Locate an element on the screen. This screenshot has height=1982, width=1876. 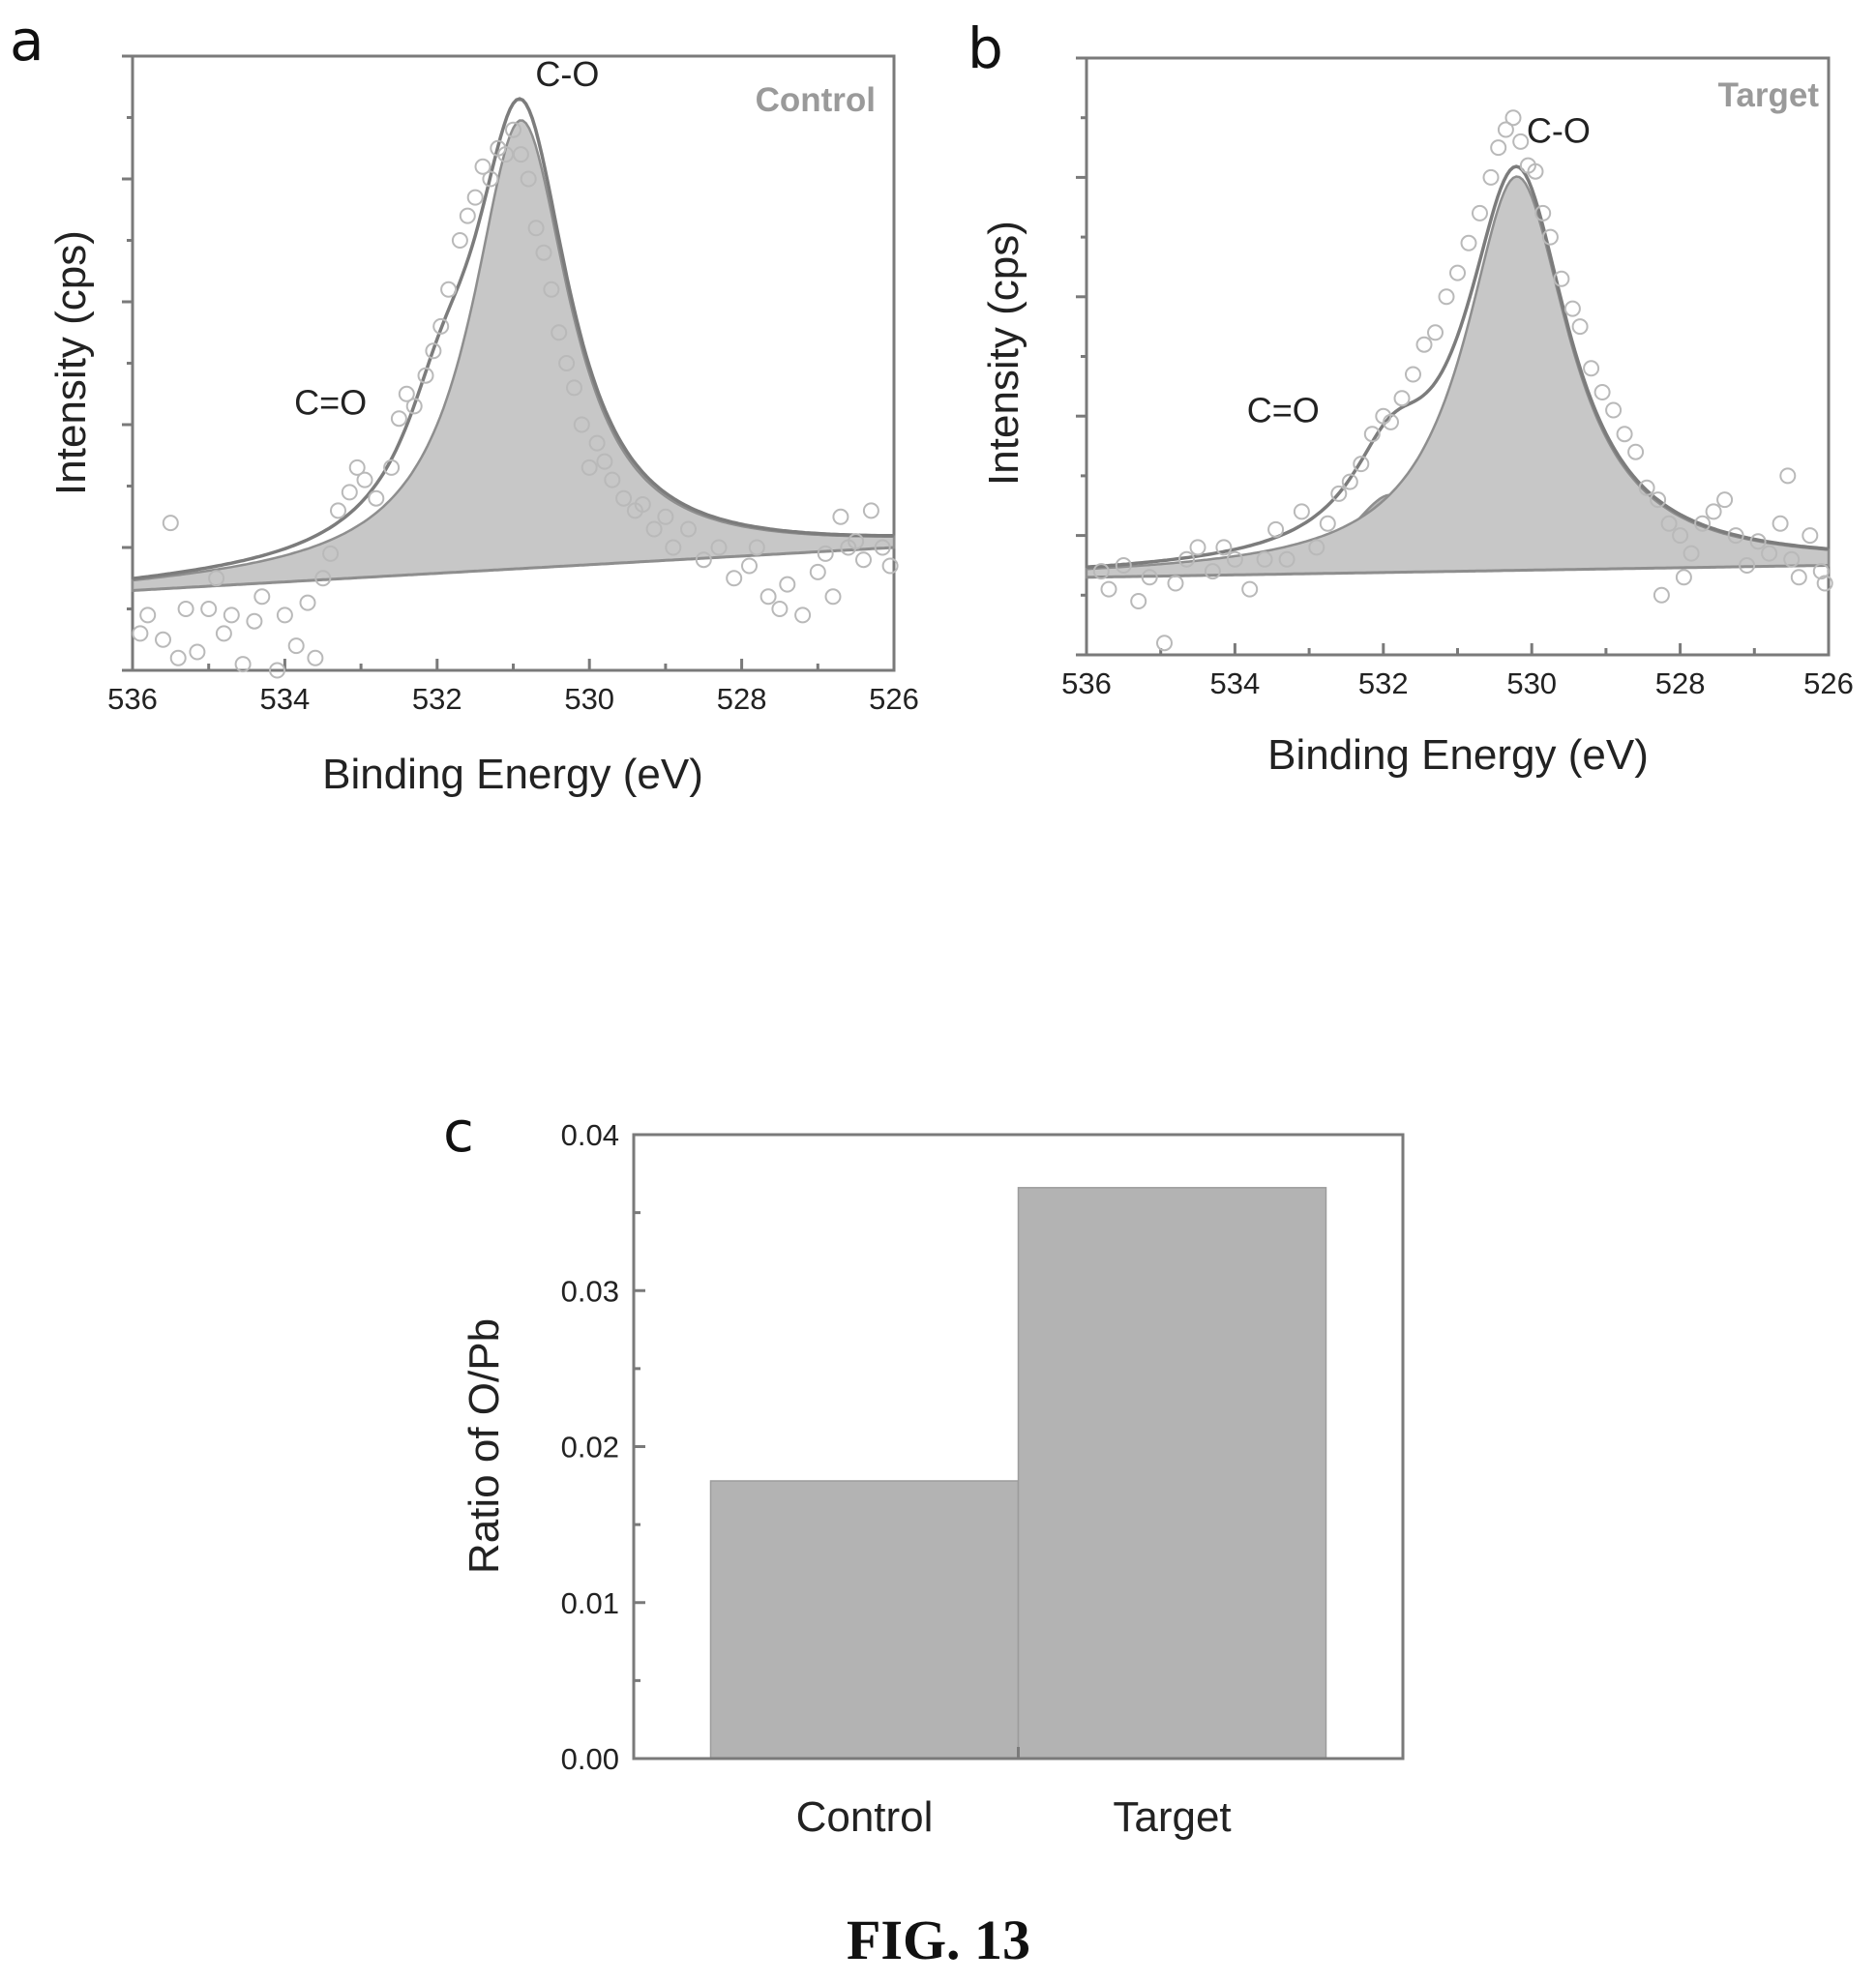
panel-c-category-labels: Control Target is located at coordinates (1014, 1794).